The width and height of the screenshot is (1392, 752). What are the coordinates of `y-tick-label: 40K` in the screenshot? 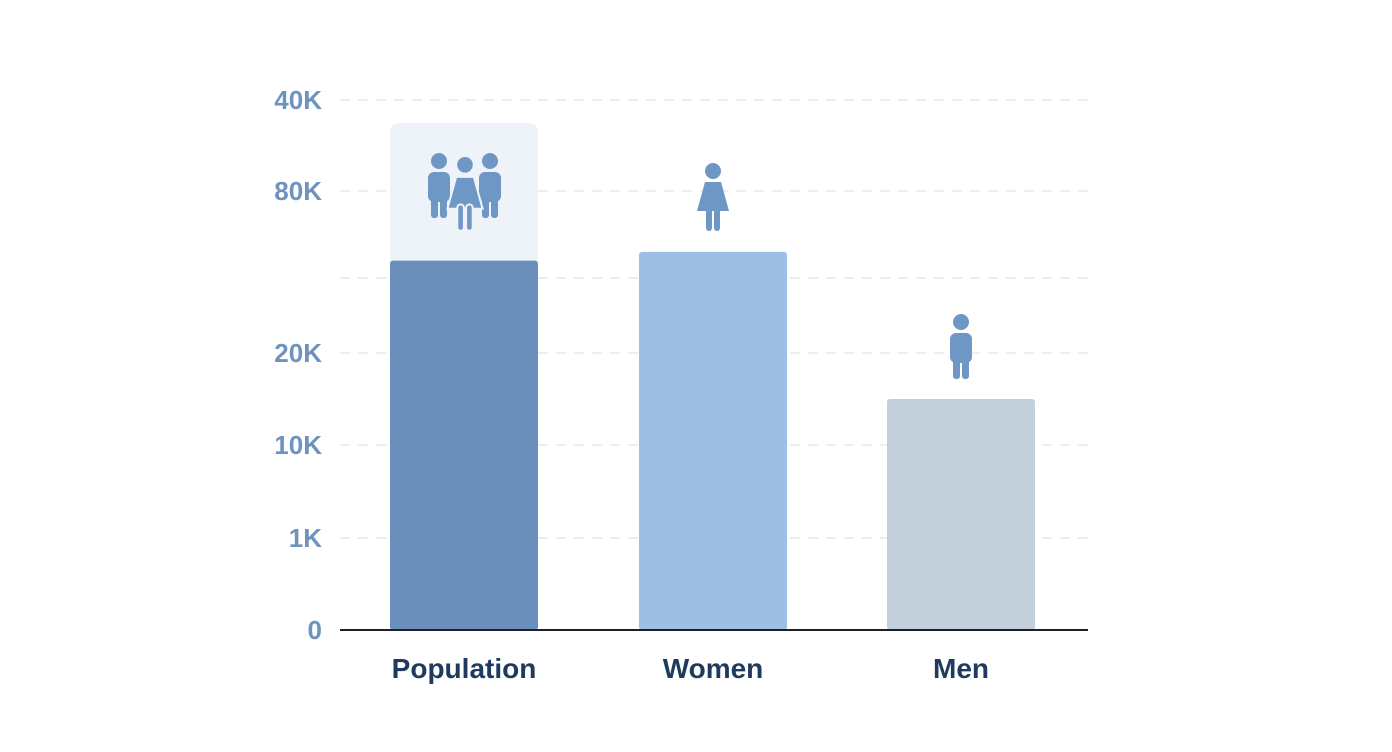 It's located at (298, 100).